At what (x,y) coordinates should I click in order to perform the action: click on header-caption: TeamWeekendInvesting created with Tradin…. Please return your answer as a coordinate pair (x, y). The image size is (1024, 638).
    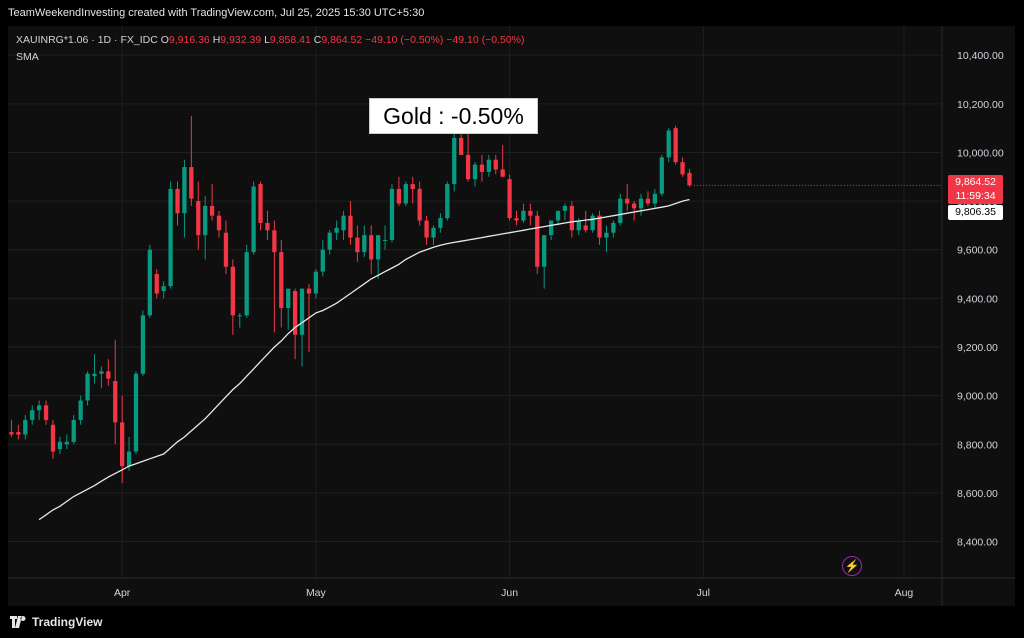
    Looking at the image, I should click on (216, 13).